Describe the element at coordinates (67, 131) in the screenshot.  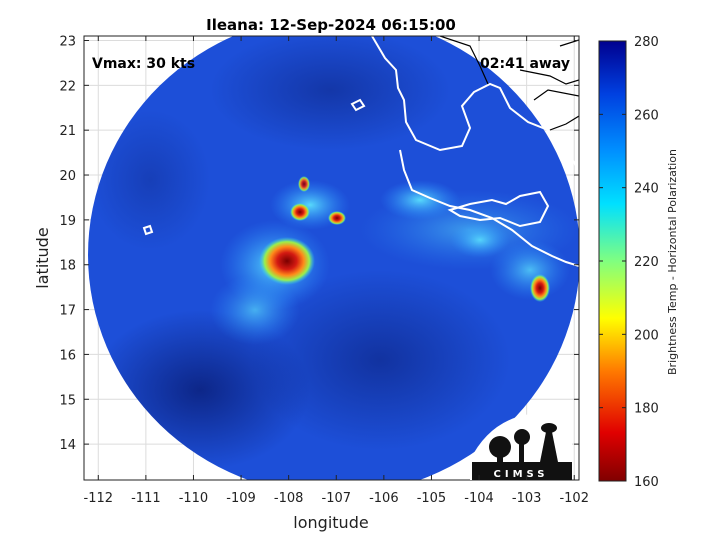
I see `y-tick-label: 21` at that location.